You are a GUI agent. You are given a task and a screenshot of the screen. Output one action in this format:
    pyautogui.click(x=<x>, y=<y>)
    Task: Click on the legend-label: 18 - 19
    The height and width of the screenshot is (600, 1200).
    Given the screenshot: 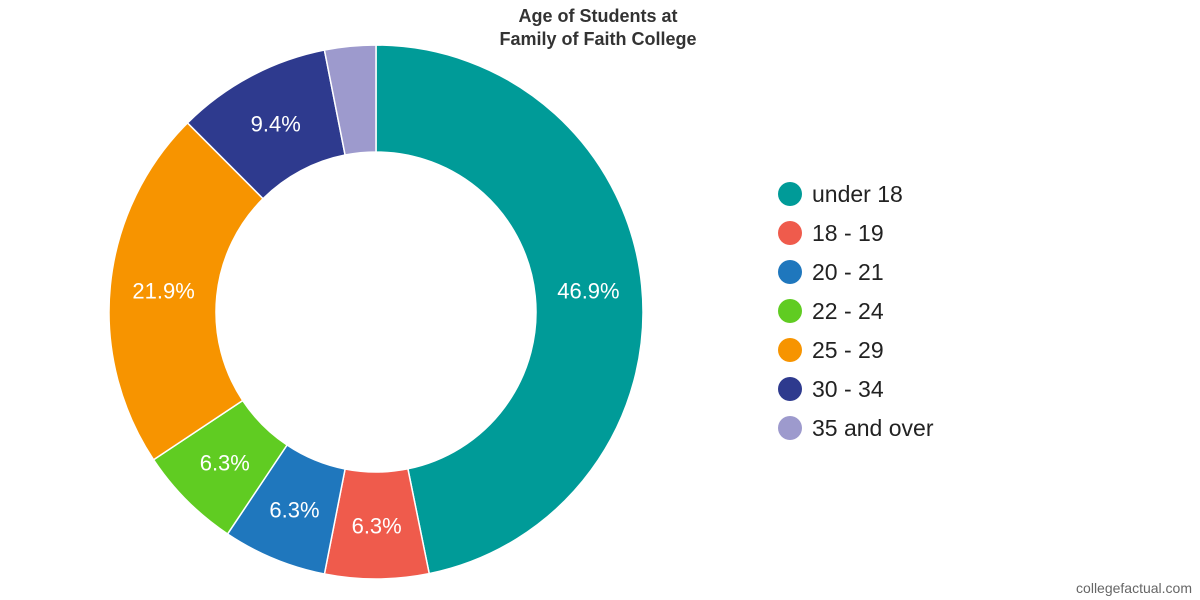 What is the action you would take?
    pyautogui.click(x=848, y=233)
    